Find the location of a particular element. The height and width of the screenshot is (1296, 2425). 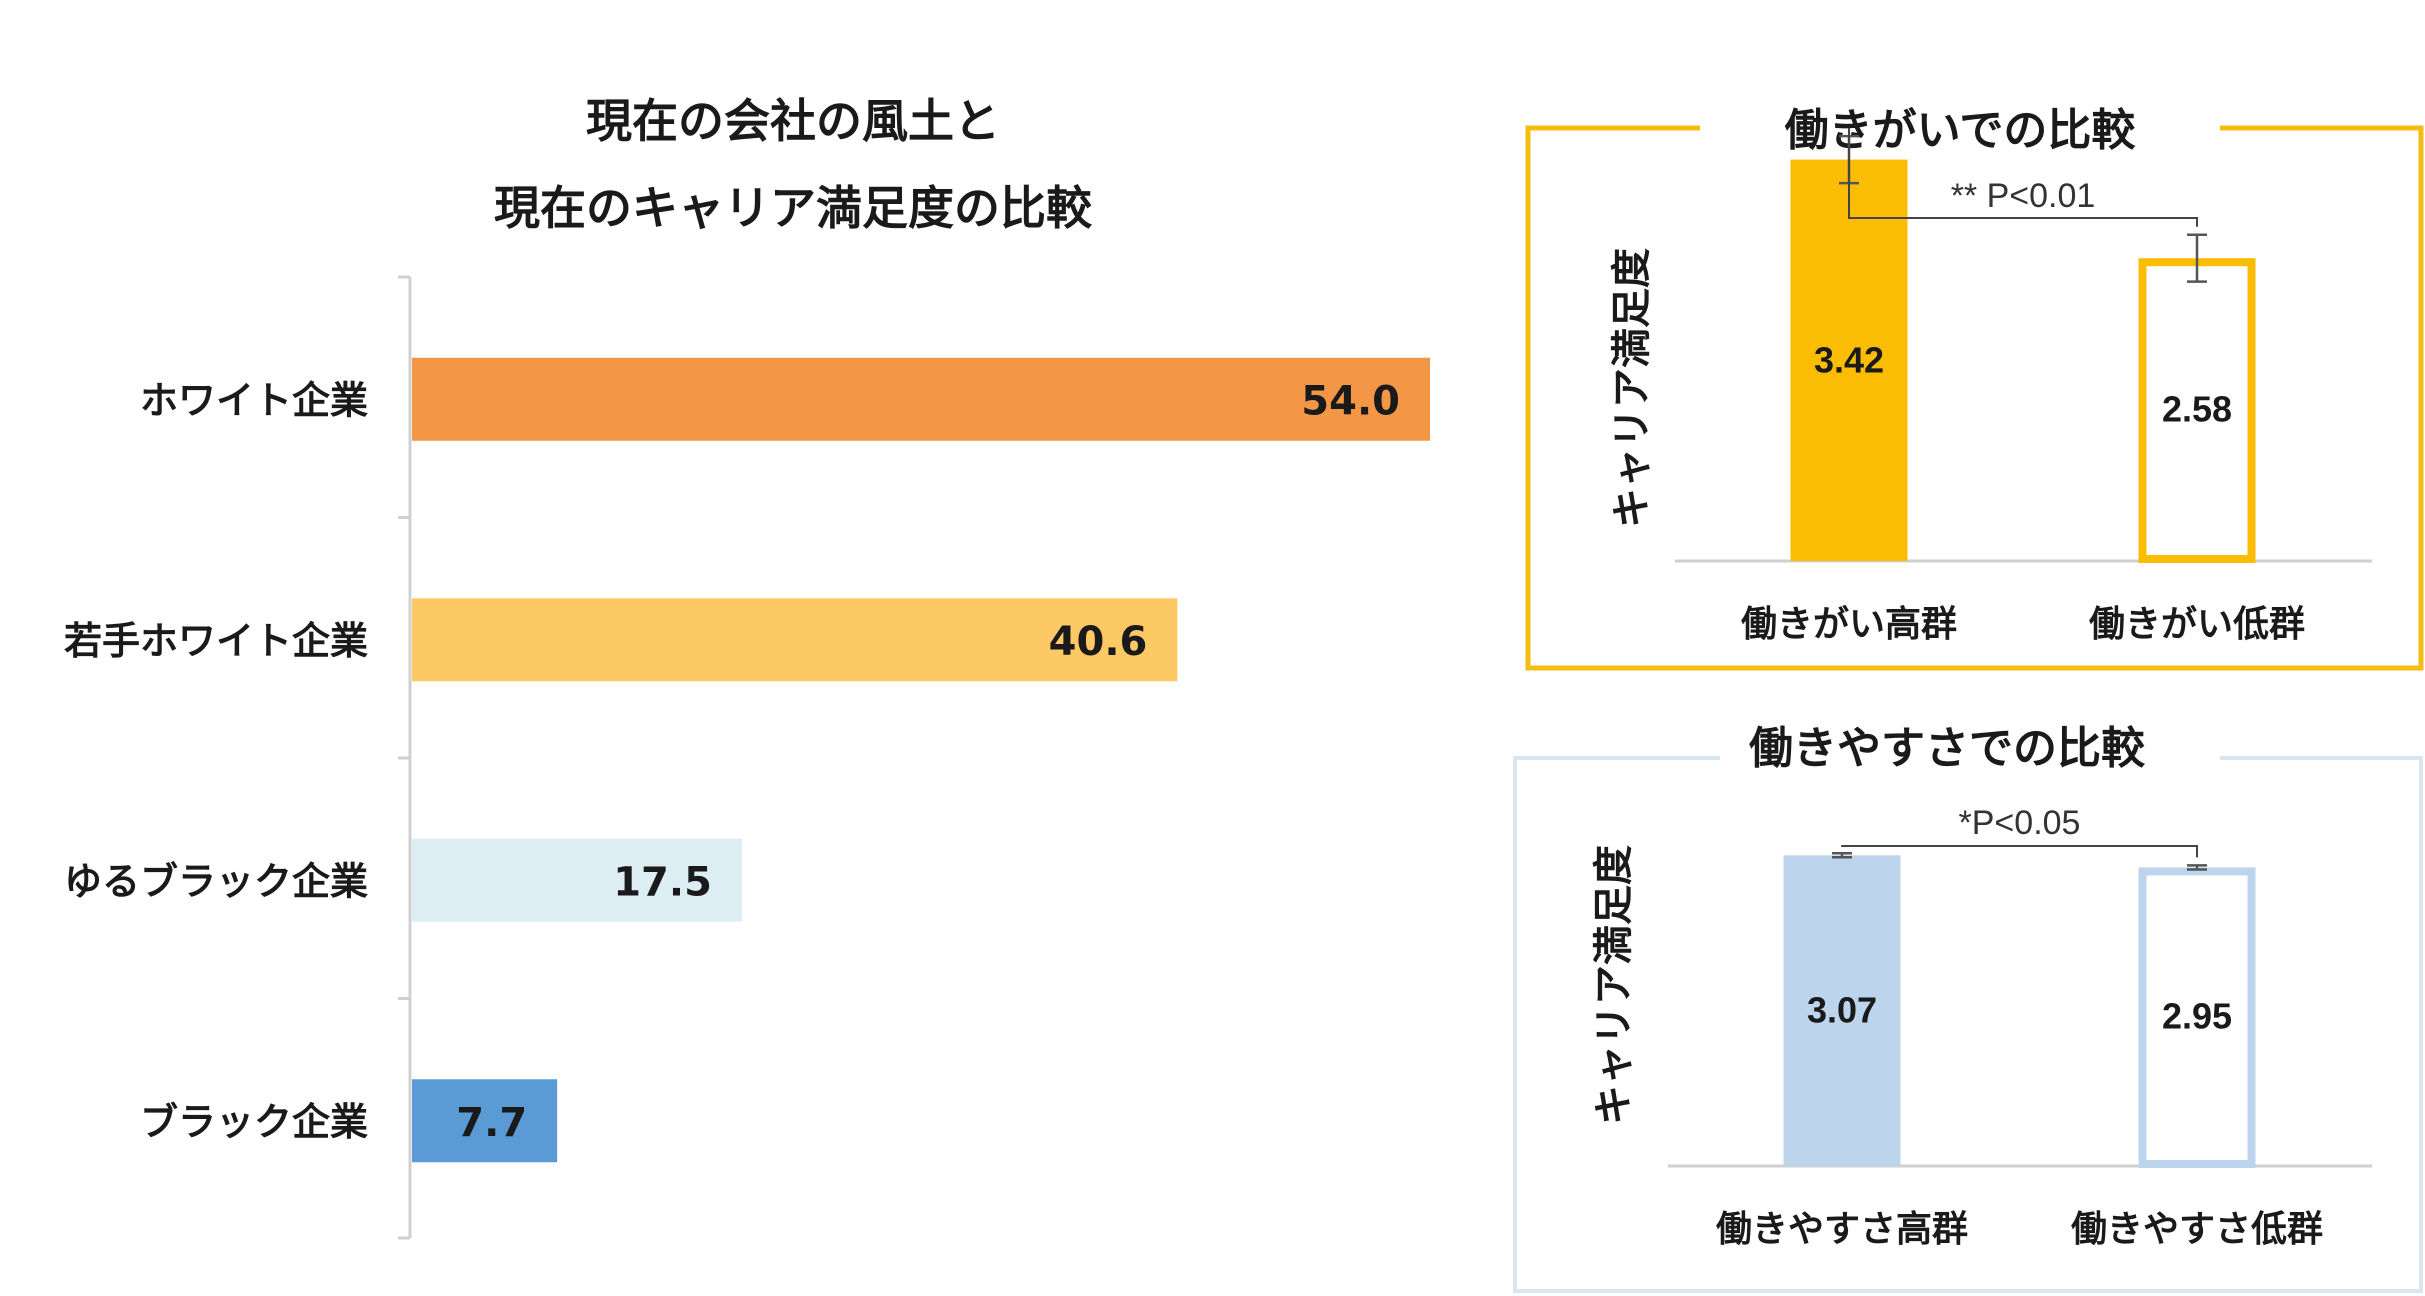

panel-significance-label: ** P<0.01 is located at coordinates (2023, 196).